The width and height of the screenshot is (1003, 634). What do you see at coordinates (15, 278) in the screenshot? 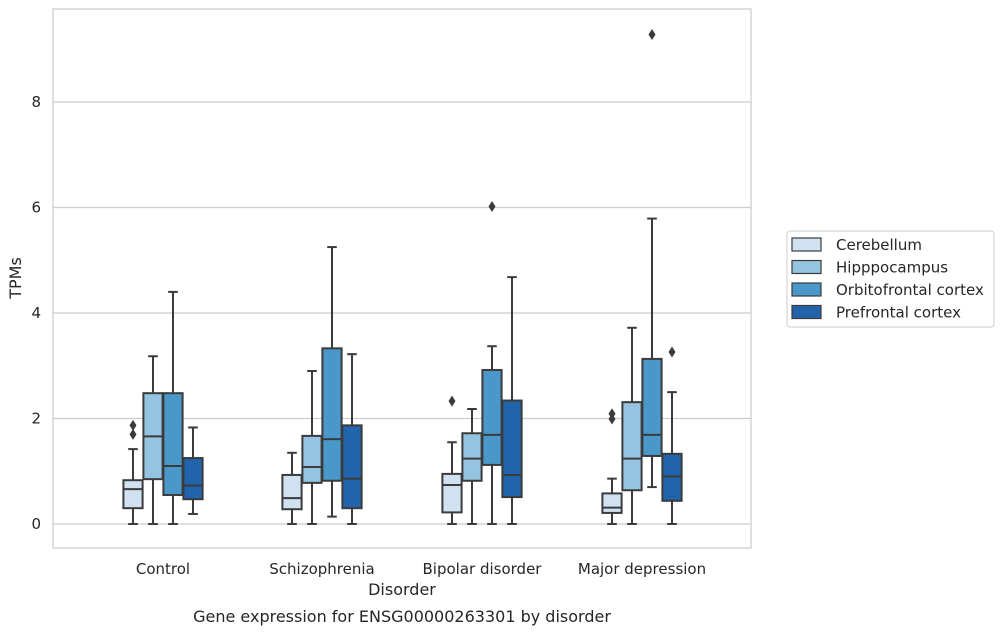
I see `y-axis-label: TPMs` at bounding box center [15, 278].